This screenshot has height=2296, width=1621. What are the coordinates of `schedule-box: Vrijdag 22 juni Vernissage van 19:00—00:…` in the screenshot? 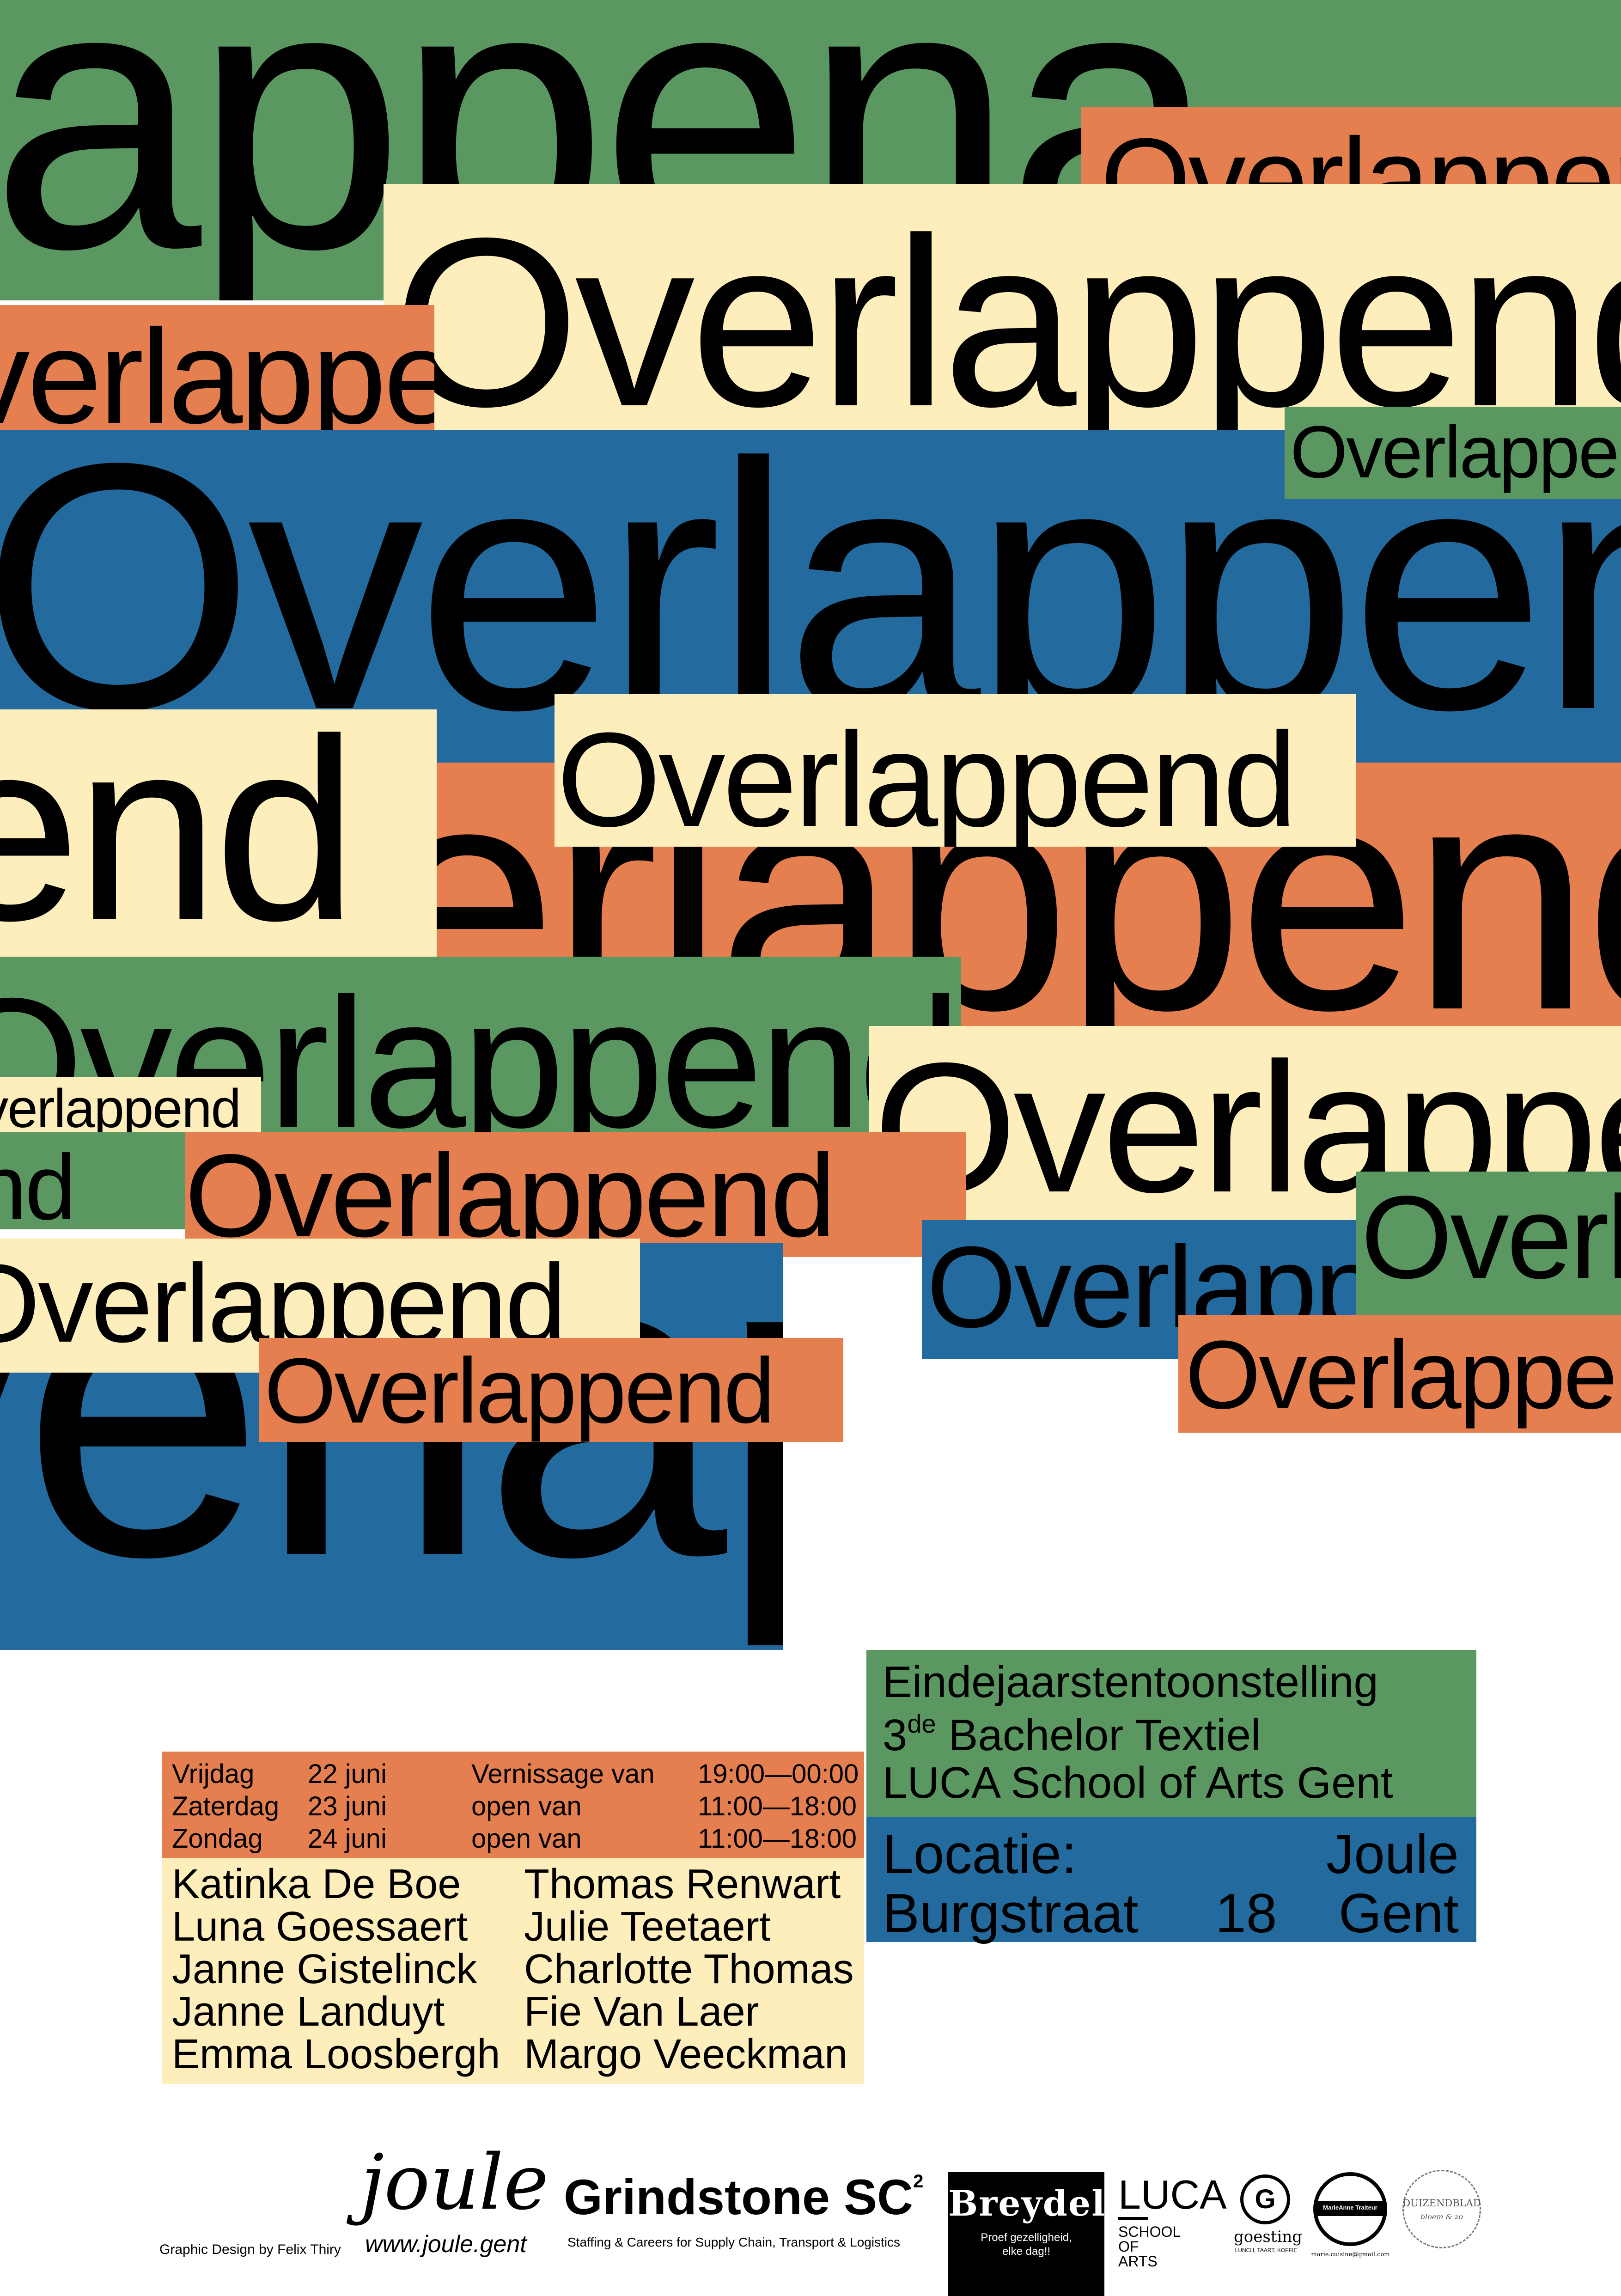 It's located at (513, 1805).